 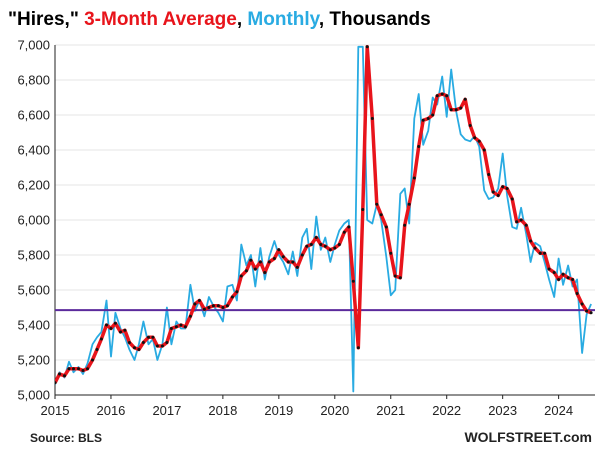 What do you see at coordinates (33, 395) in the screenshot?
I see `y-tick-label: 5,000` at bounding box center [33, 395].